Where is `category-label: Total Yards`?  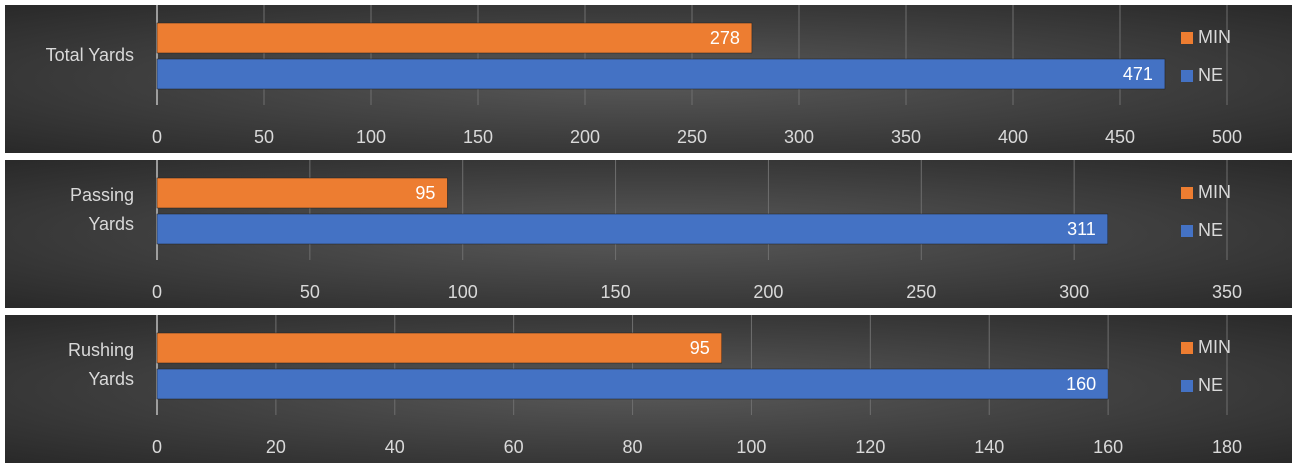 category-label: Total Yards is located at coordinates (89, 54).